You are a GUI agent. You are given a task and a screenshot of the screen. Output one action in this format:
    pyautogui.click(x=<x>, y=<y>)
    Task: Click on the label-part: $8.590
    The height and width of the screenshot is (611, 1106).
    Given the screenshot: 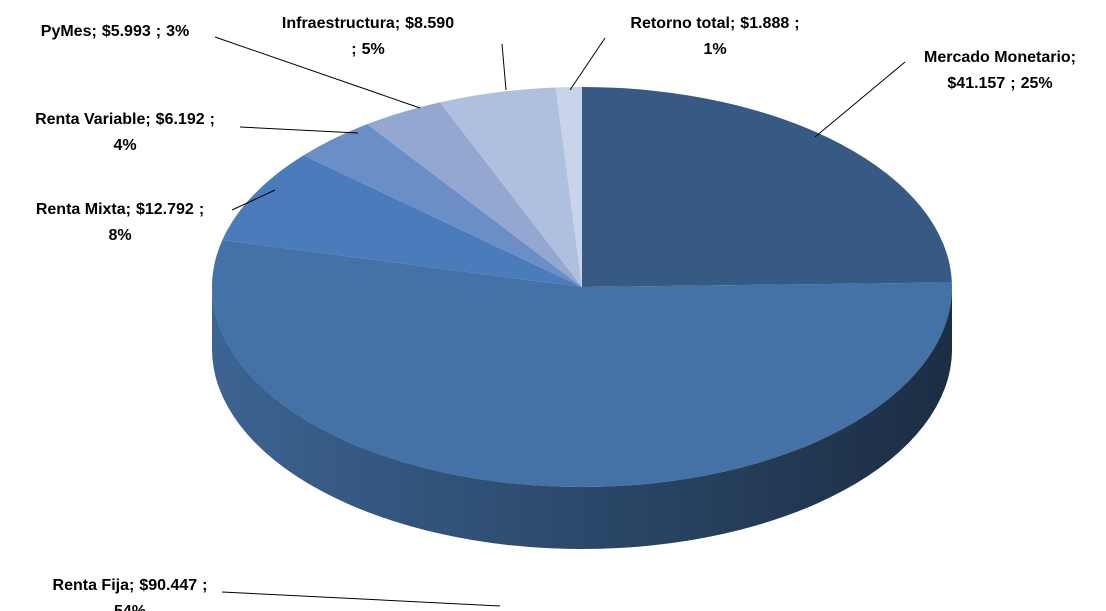 What is the action you would take?
    pyautogui.click(x=429, y=23)
    